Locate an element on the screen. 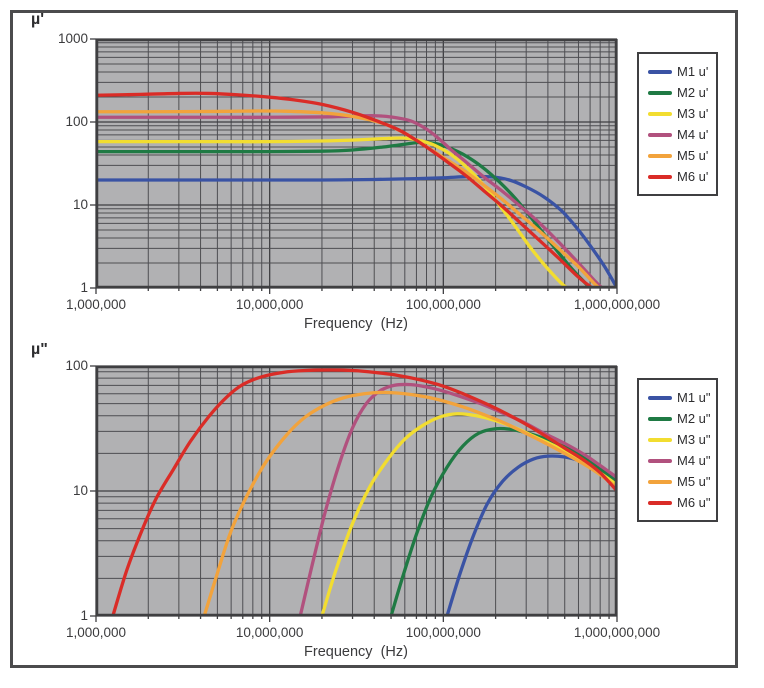  legend-item-m3-u-: M3 u' is located at coordinates (678, 113).